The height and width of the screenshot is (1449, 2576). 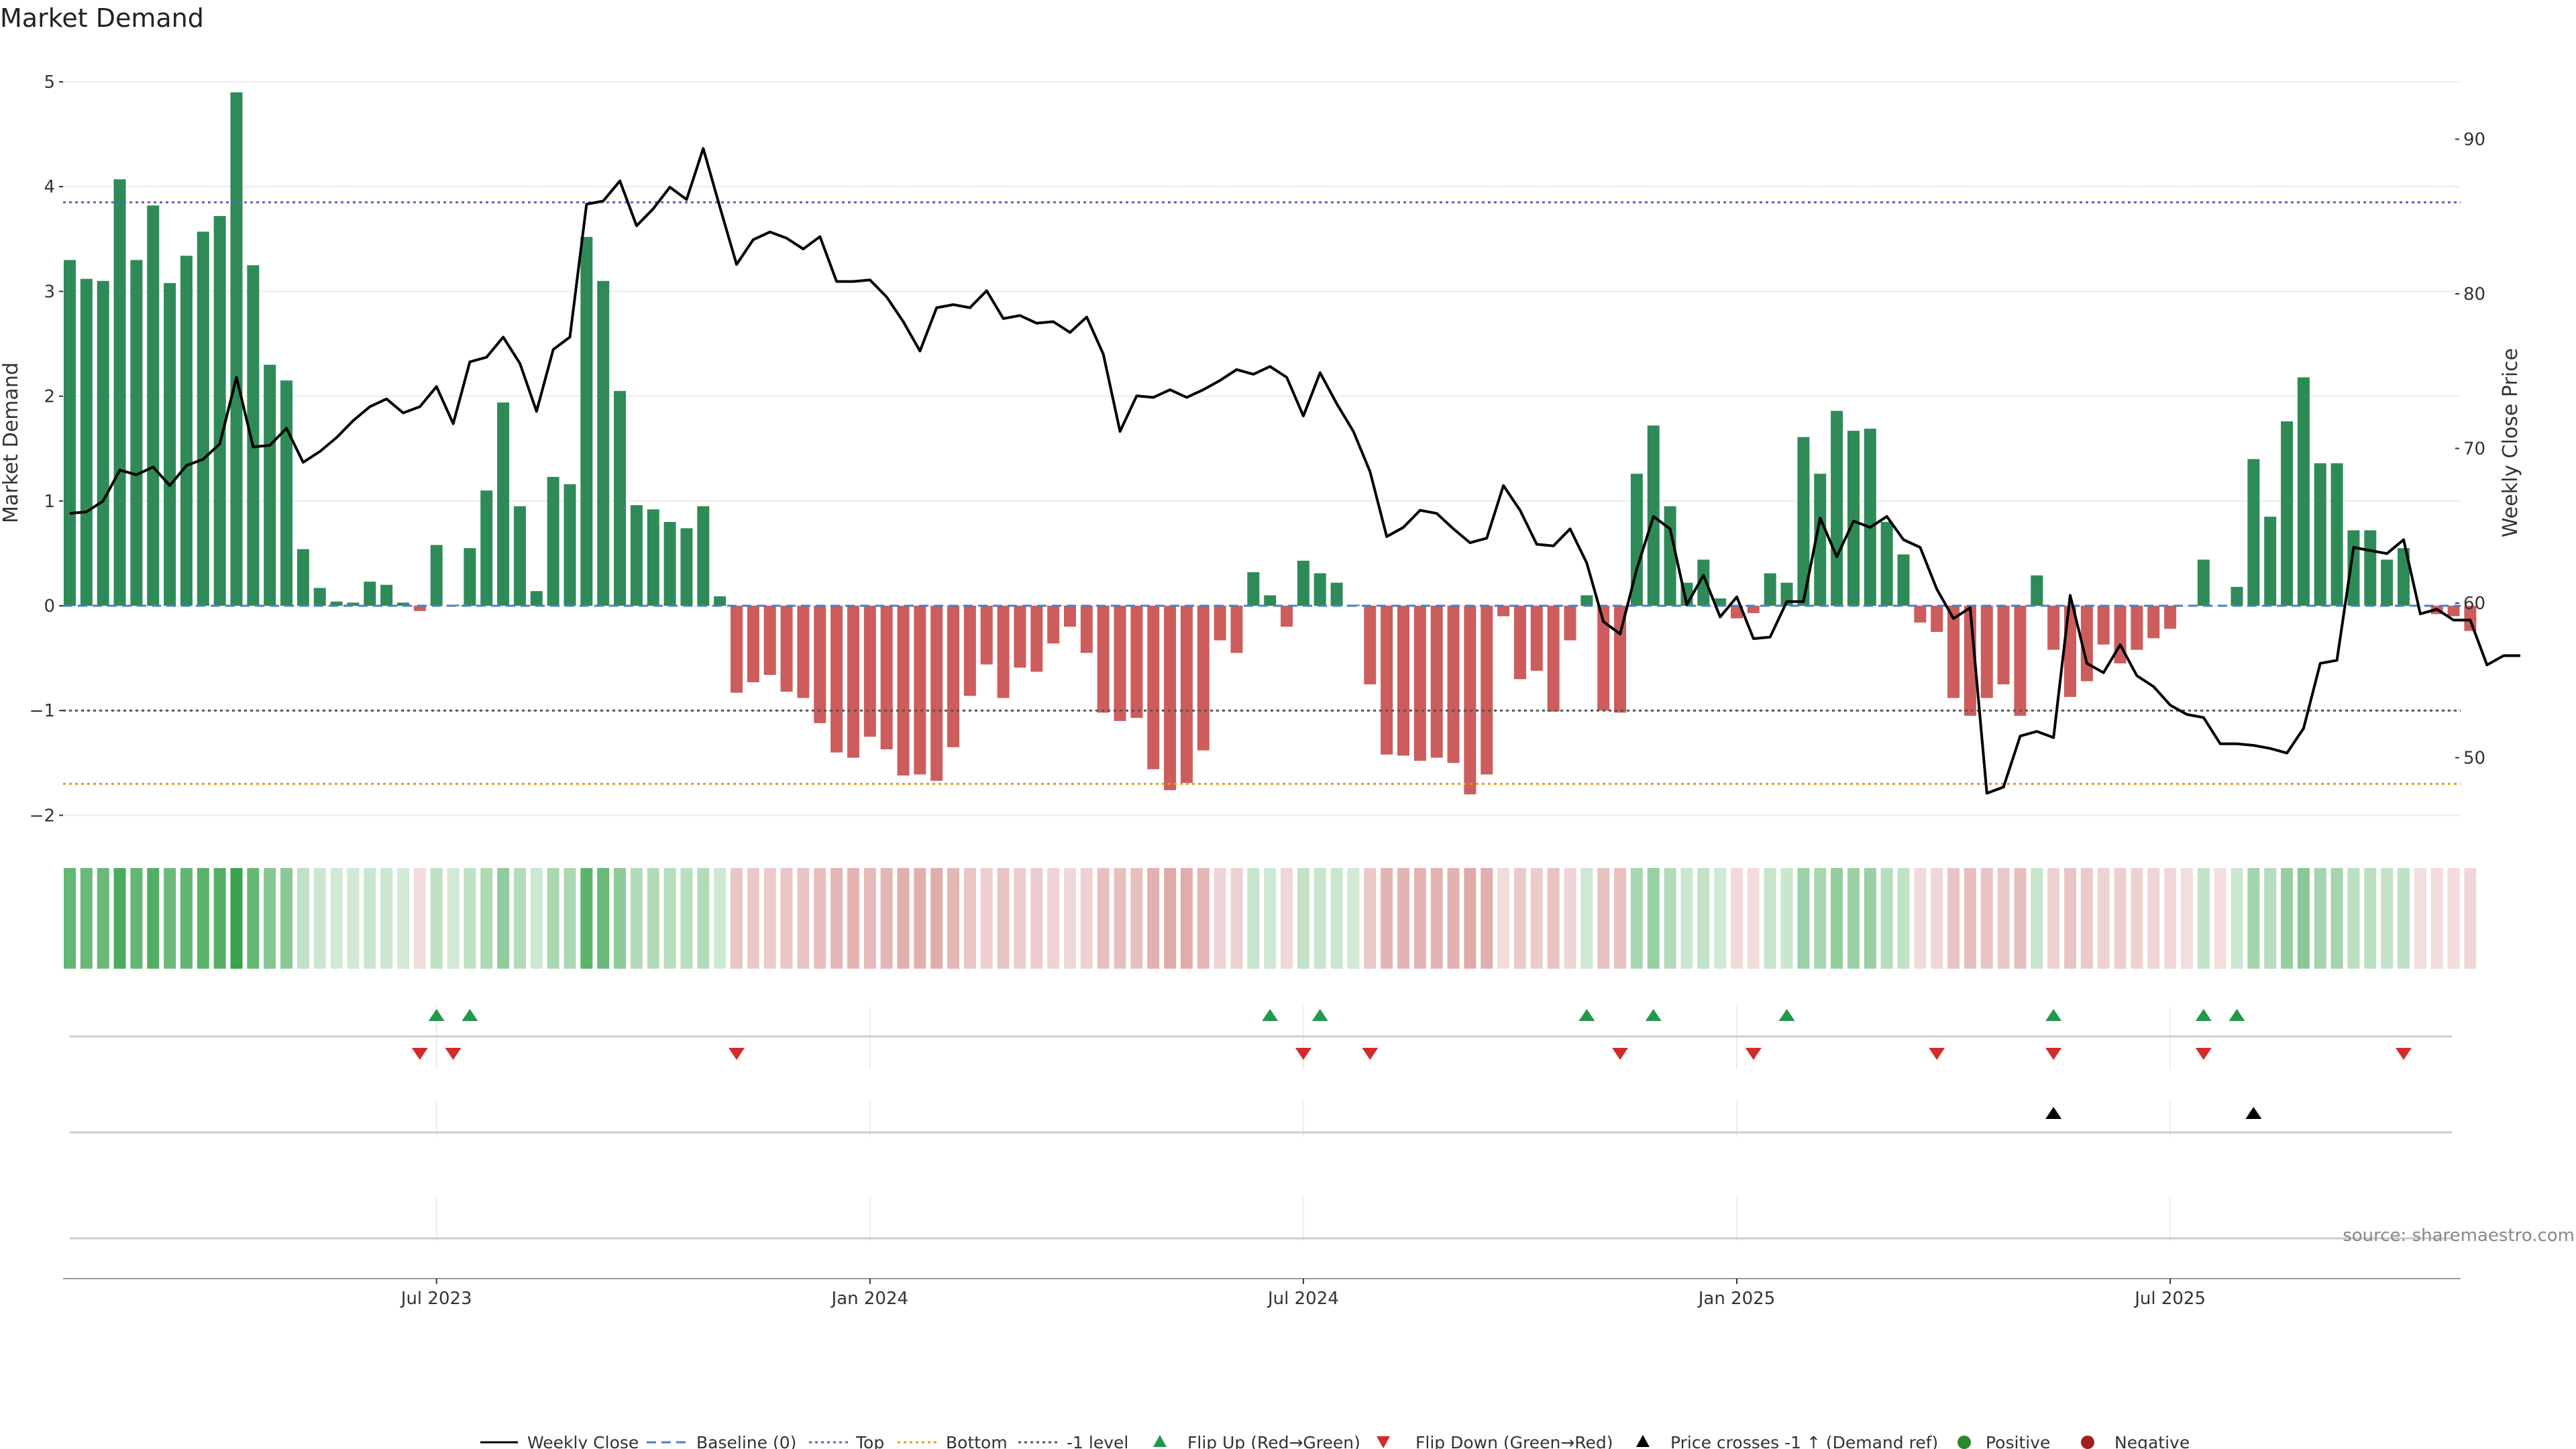 What do you see at coordinates (436, 1299) in the screenshot?
I see `x-tick-label: Jul 2023` at bounding box center [436, 1299].